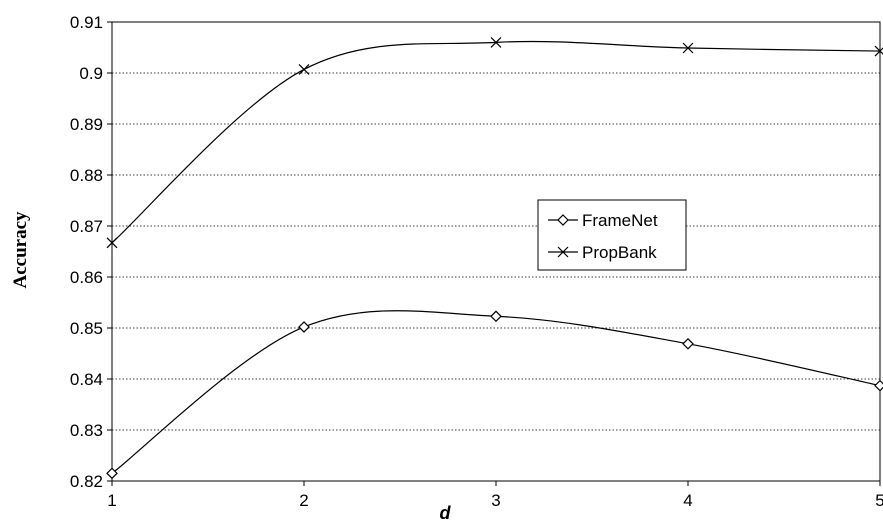 This screenshot has width=883, height=523. I want to click on x-tick-label: 4, so click(687, 500).